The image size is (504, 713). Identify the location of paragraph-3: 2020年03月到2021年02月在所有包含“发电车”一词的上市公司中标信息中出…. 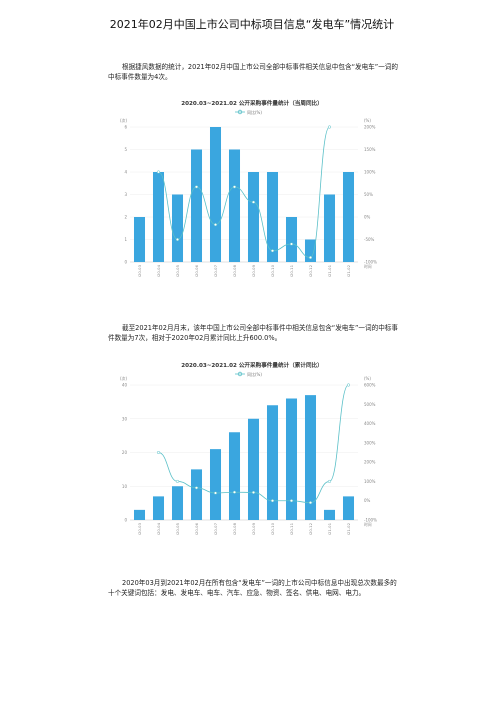
(255, 588).